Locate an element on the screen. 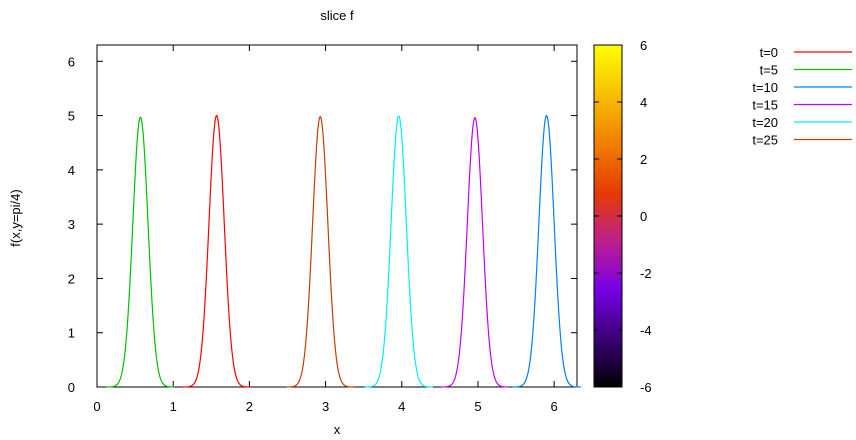 The image size is (856, 440). y-tick-label: 0 is located at coordinates (71, 387).